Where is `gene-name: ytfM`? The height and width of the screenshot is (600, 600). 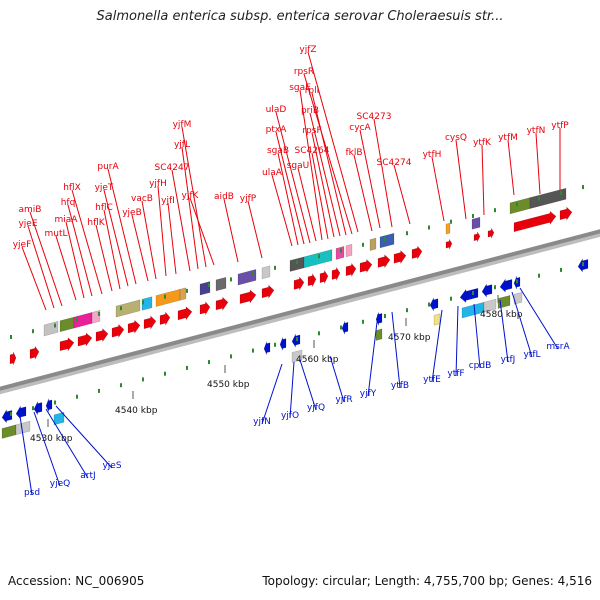 gene-name: ytfM is located at coordinates (508, 138).